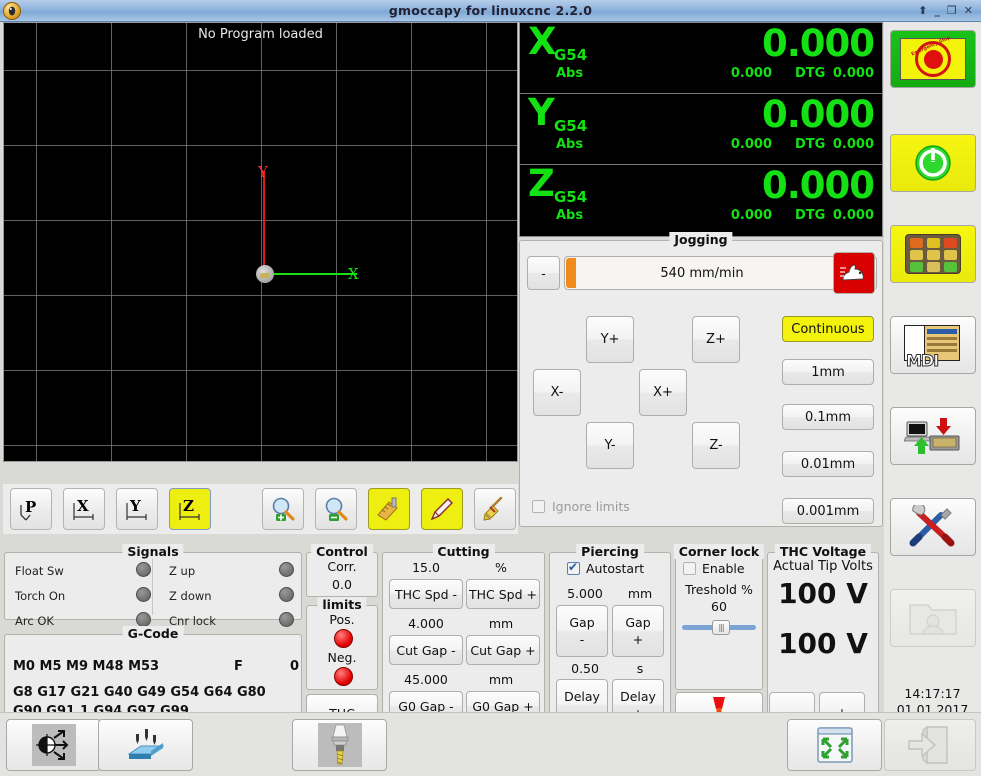 Image resolution: width=981 pixels, height=776 pixels. What do you see at coordinates (810, 73) in the screenshot?
I see `dro-dtg-label: DTG` at bounding box center [810, 73].